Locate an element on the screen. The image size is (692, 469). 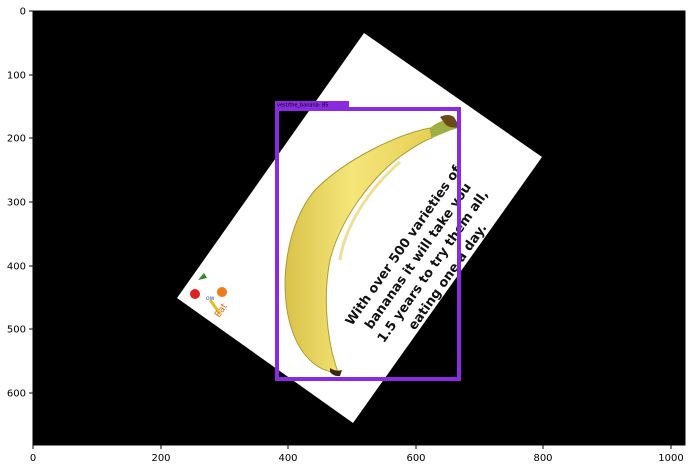
y-tick-label: 400 is located at coordinates (16, 267).